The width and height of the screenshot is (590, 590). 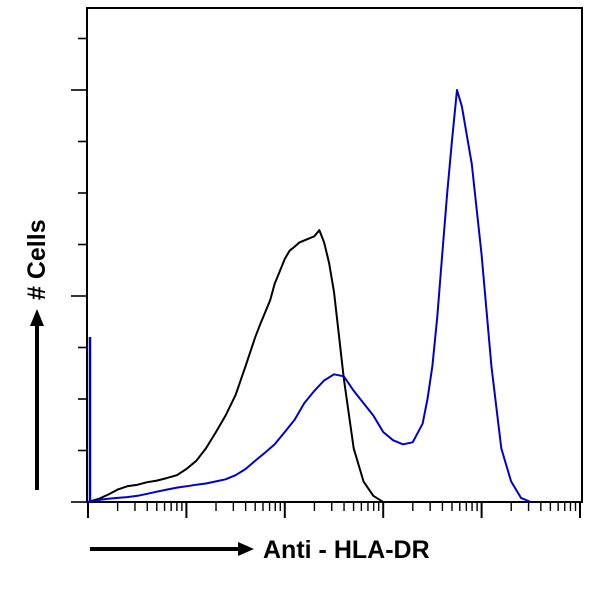 What do you see at coordinates (37, 317) in the screenshot?
I see `y-axis-arrow-head` at bounding box center [37, 317].